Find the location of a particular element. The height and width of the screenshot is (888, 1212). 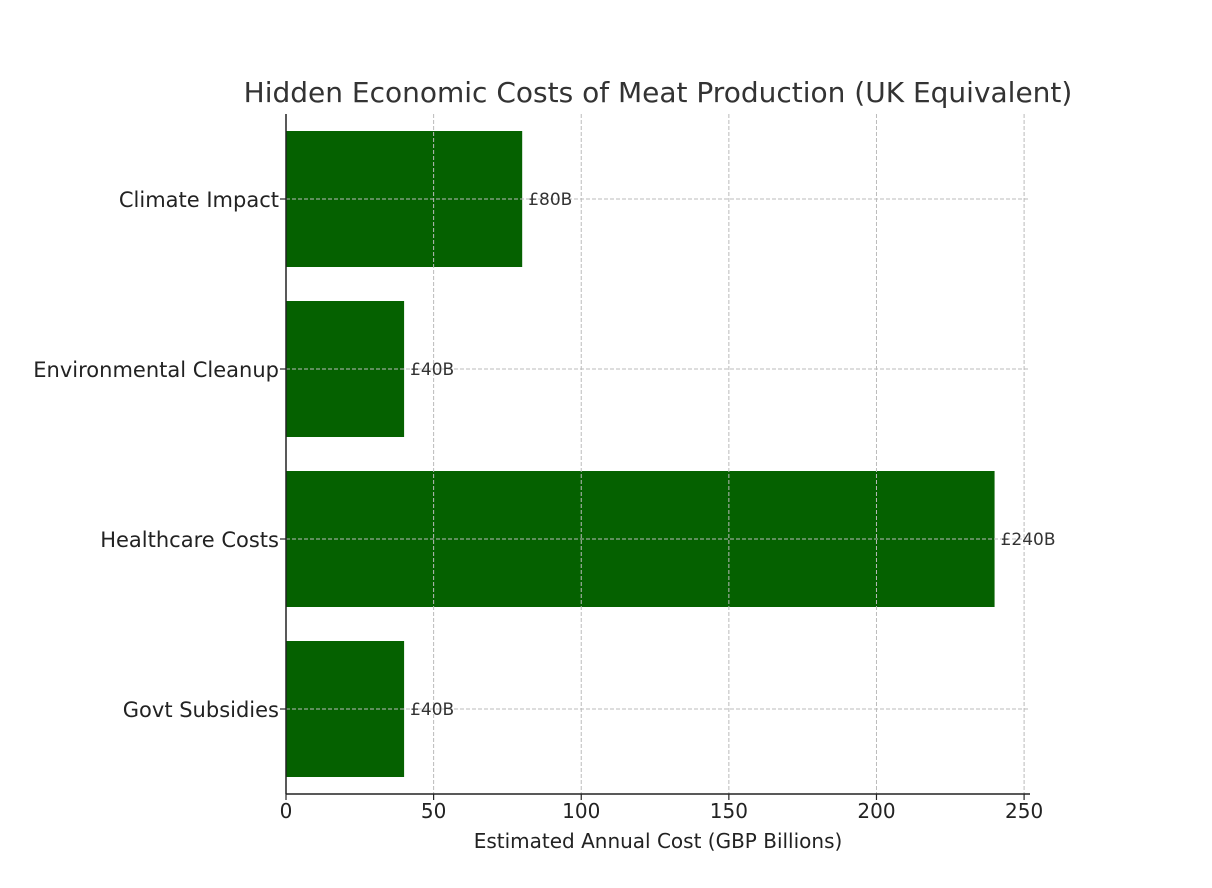

x-tick-label: 250 is located at coordinates (1024, 811).